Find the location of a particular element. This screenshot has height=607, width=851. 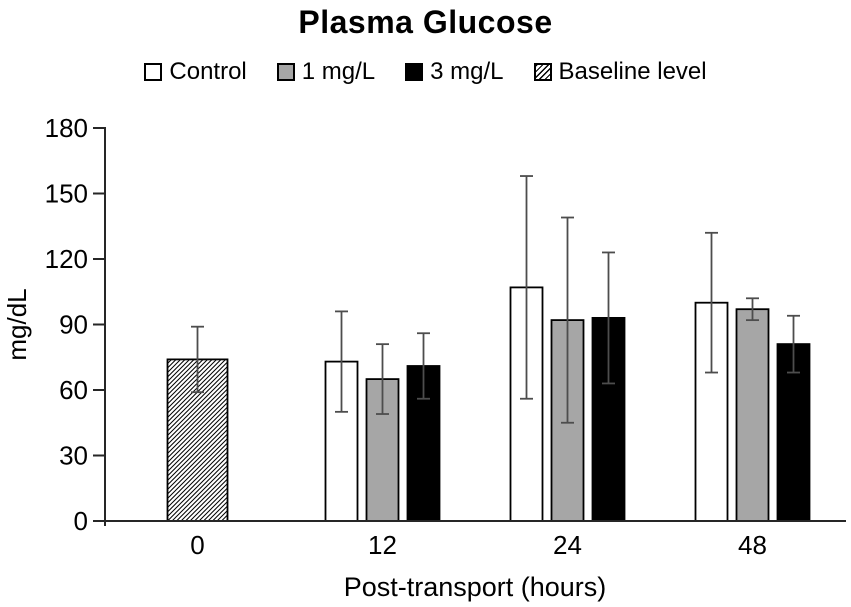

legend-label-1mgl: 1 mg/L is located at coordinates (338, 71).